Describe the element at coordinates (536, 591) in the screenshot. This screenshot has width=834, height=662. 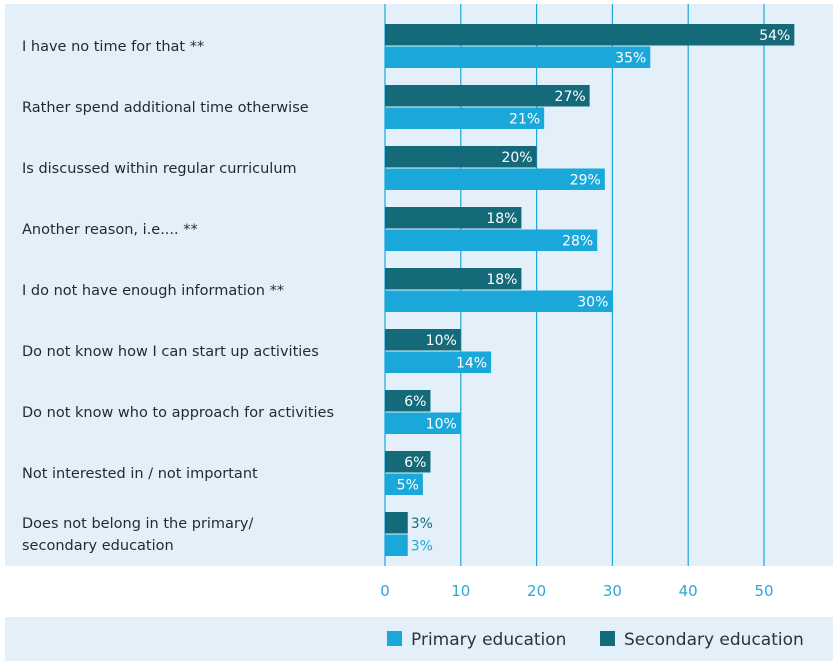
I see `x-tick-label: 20` at that location.